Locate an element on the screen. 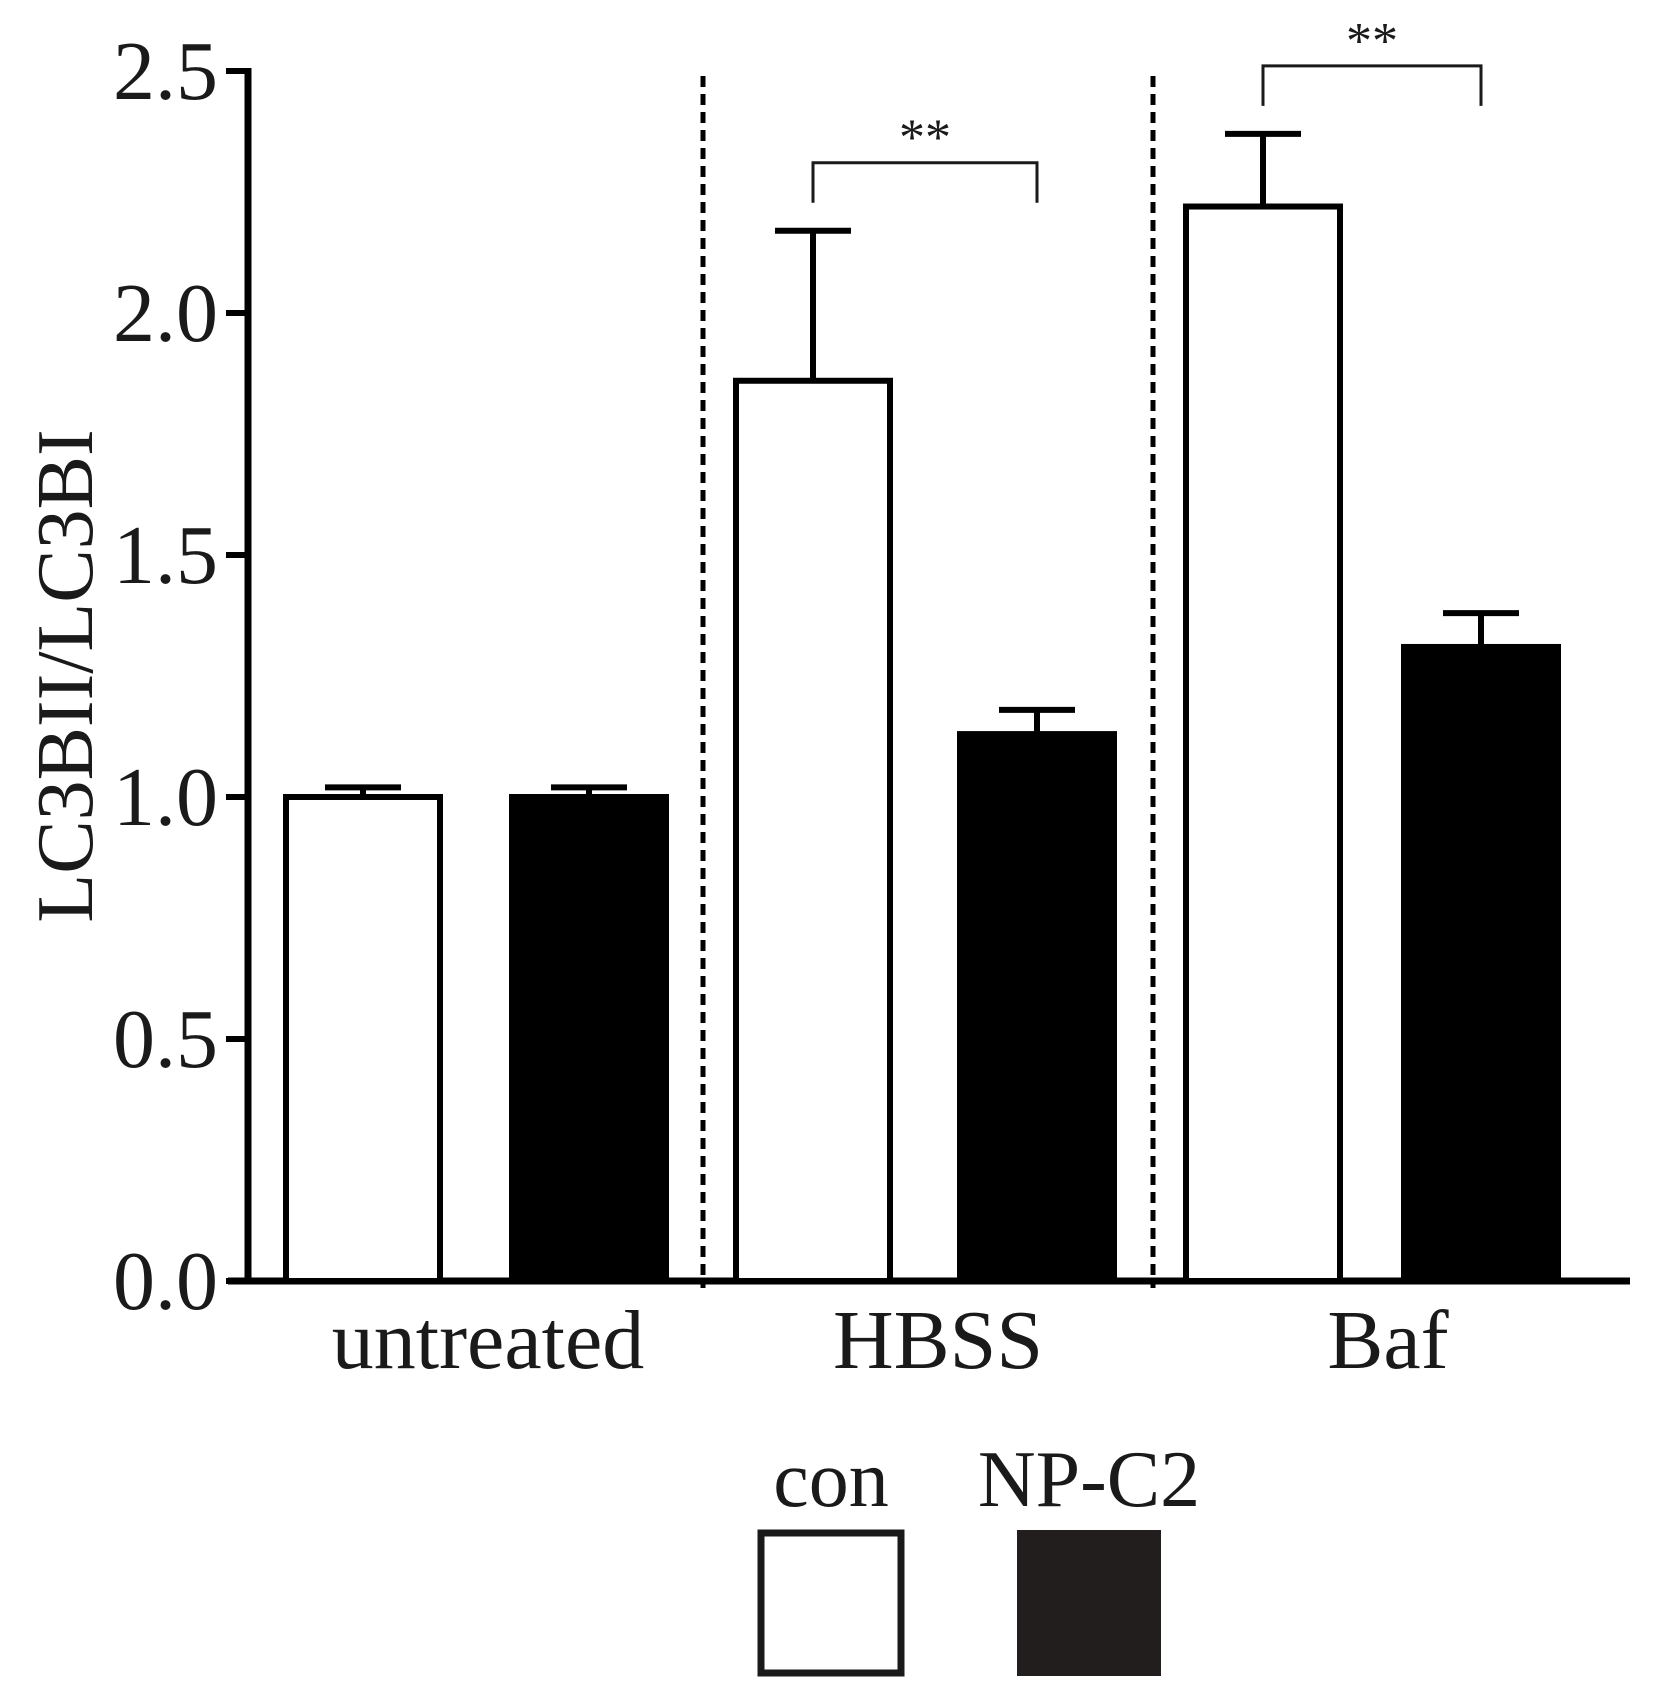 This screenshot has height=1700, width=1654. y-tick-label: 0.5 is located at coordinates (165, 1039).